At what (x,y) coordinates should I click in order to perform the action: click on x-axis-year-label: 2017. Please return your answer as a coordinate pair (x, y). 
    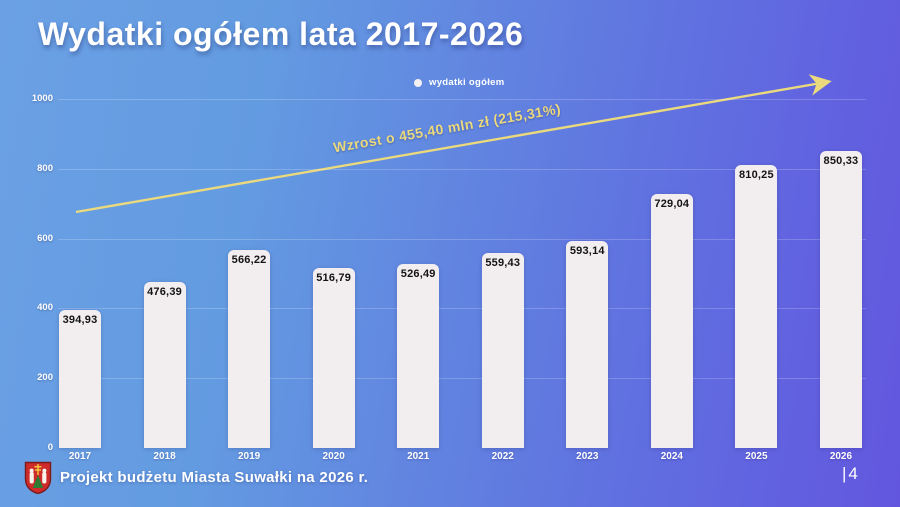
    Looking at the image, I should click on (80, 456).